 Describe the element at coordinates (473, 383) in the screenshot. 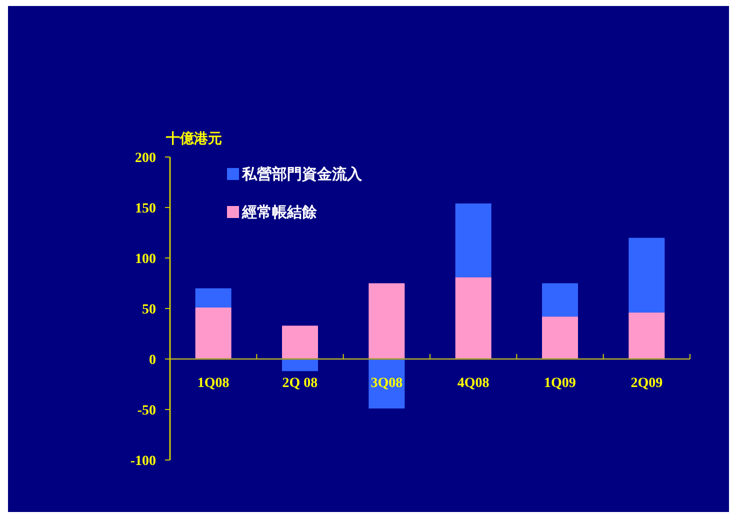

I see `x-tick-label: 4Q08` at that location.